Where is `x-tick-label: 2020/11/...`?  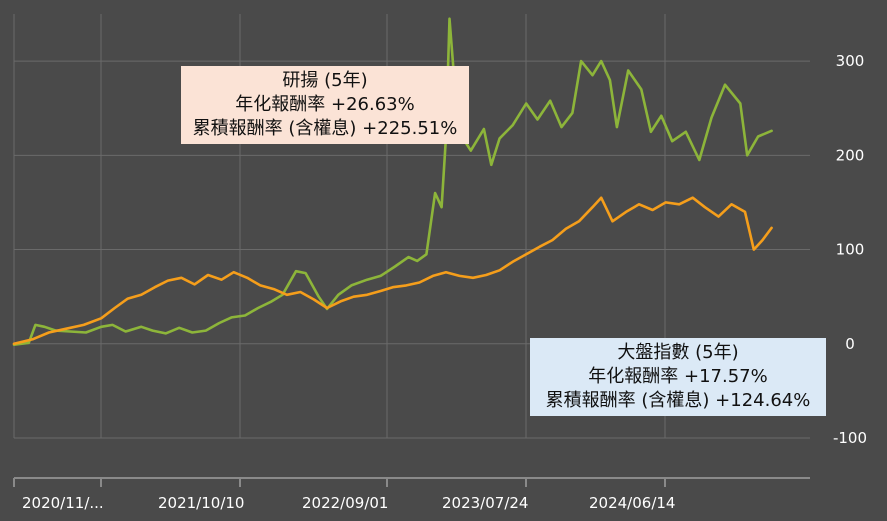 x-tick-label: 2020/11/... is located at coordinates (63, 503).